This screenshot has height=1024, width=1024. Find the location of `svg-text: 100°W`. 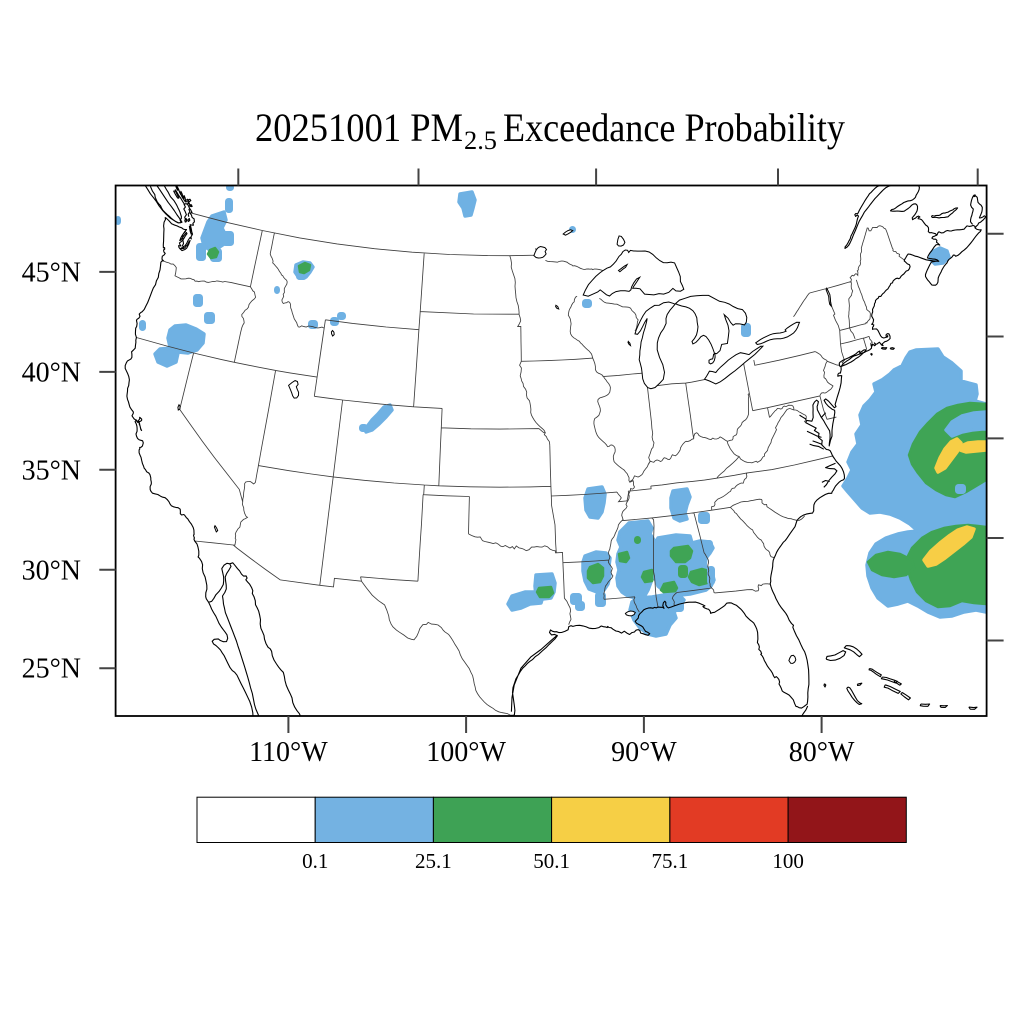

svg-text: 100°W is located at coordinates (466, 752).